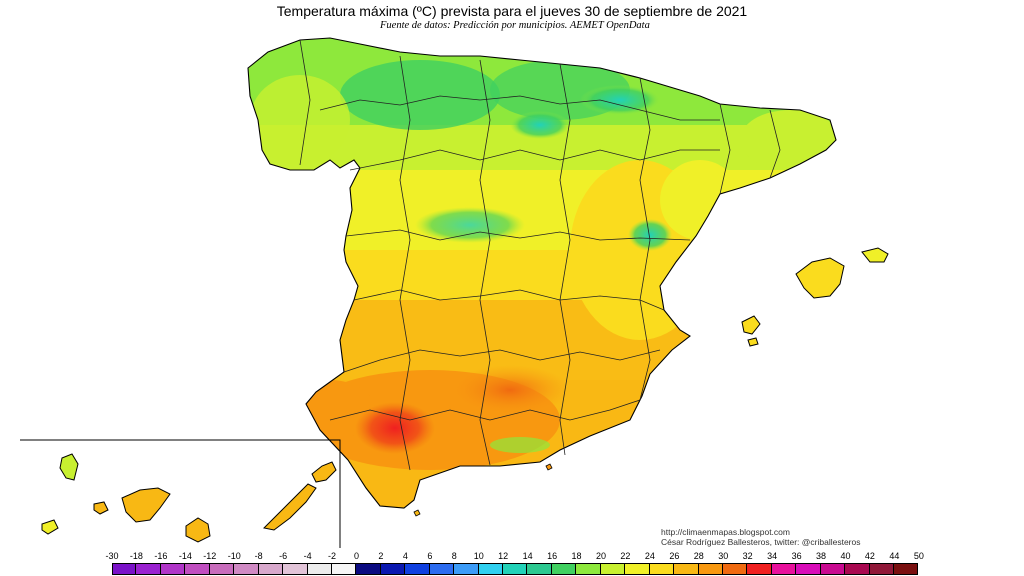 The image size is (1024, 576). Describe the element at coordinates (430, 556) in the screenshot. I see `legend-tick-label: 6` at that location.